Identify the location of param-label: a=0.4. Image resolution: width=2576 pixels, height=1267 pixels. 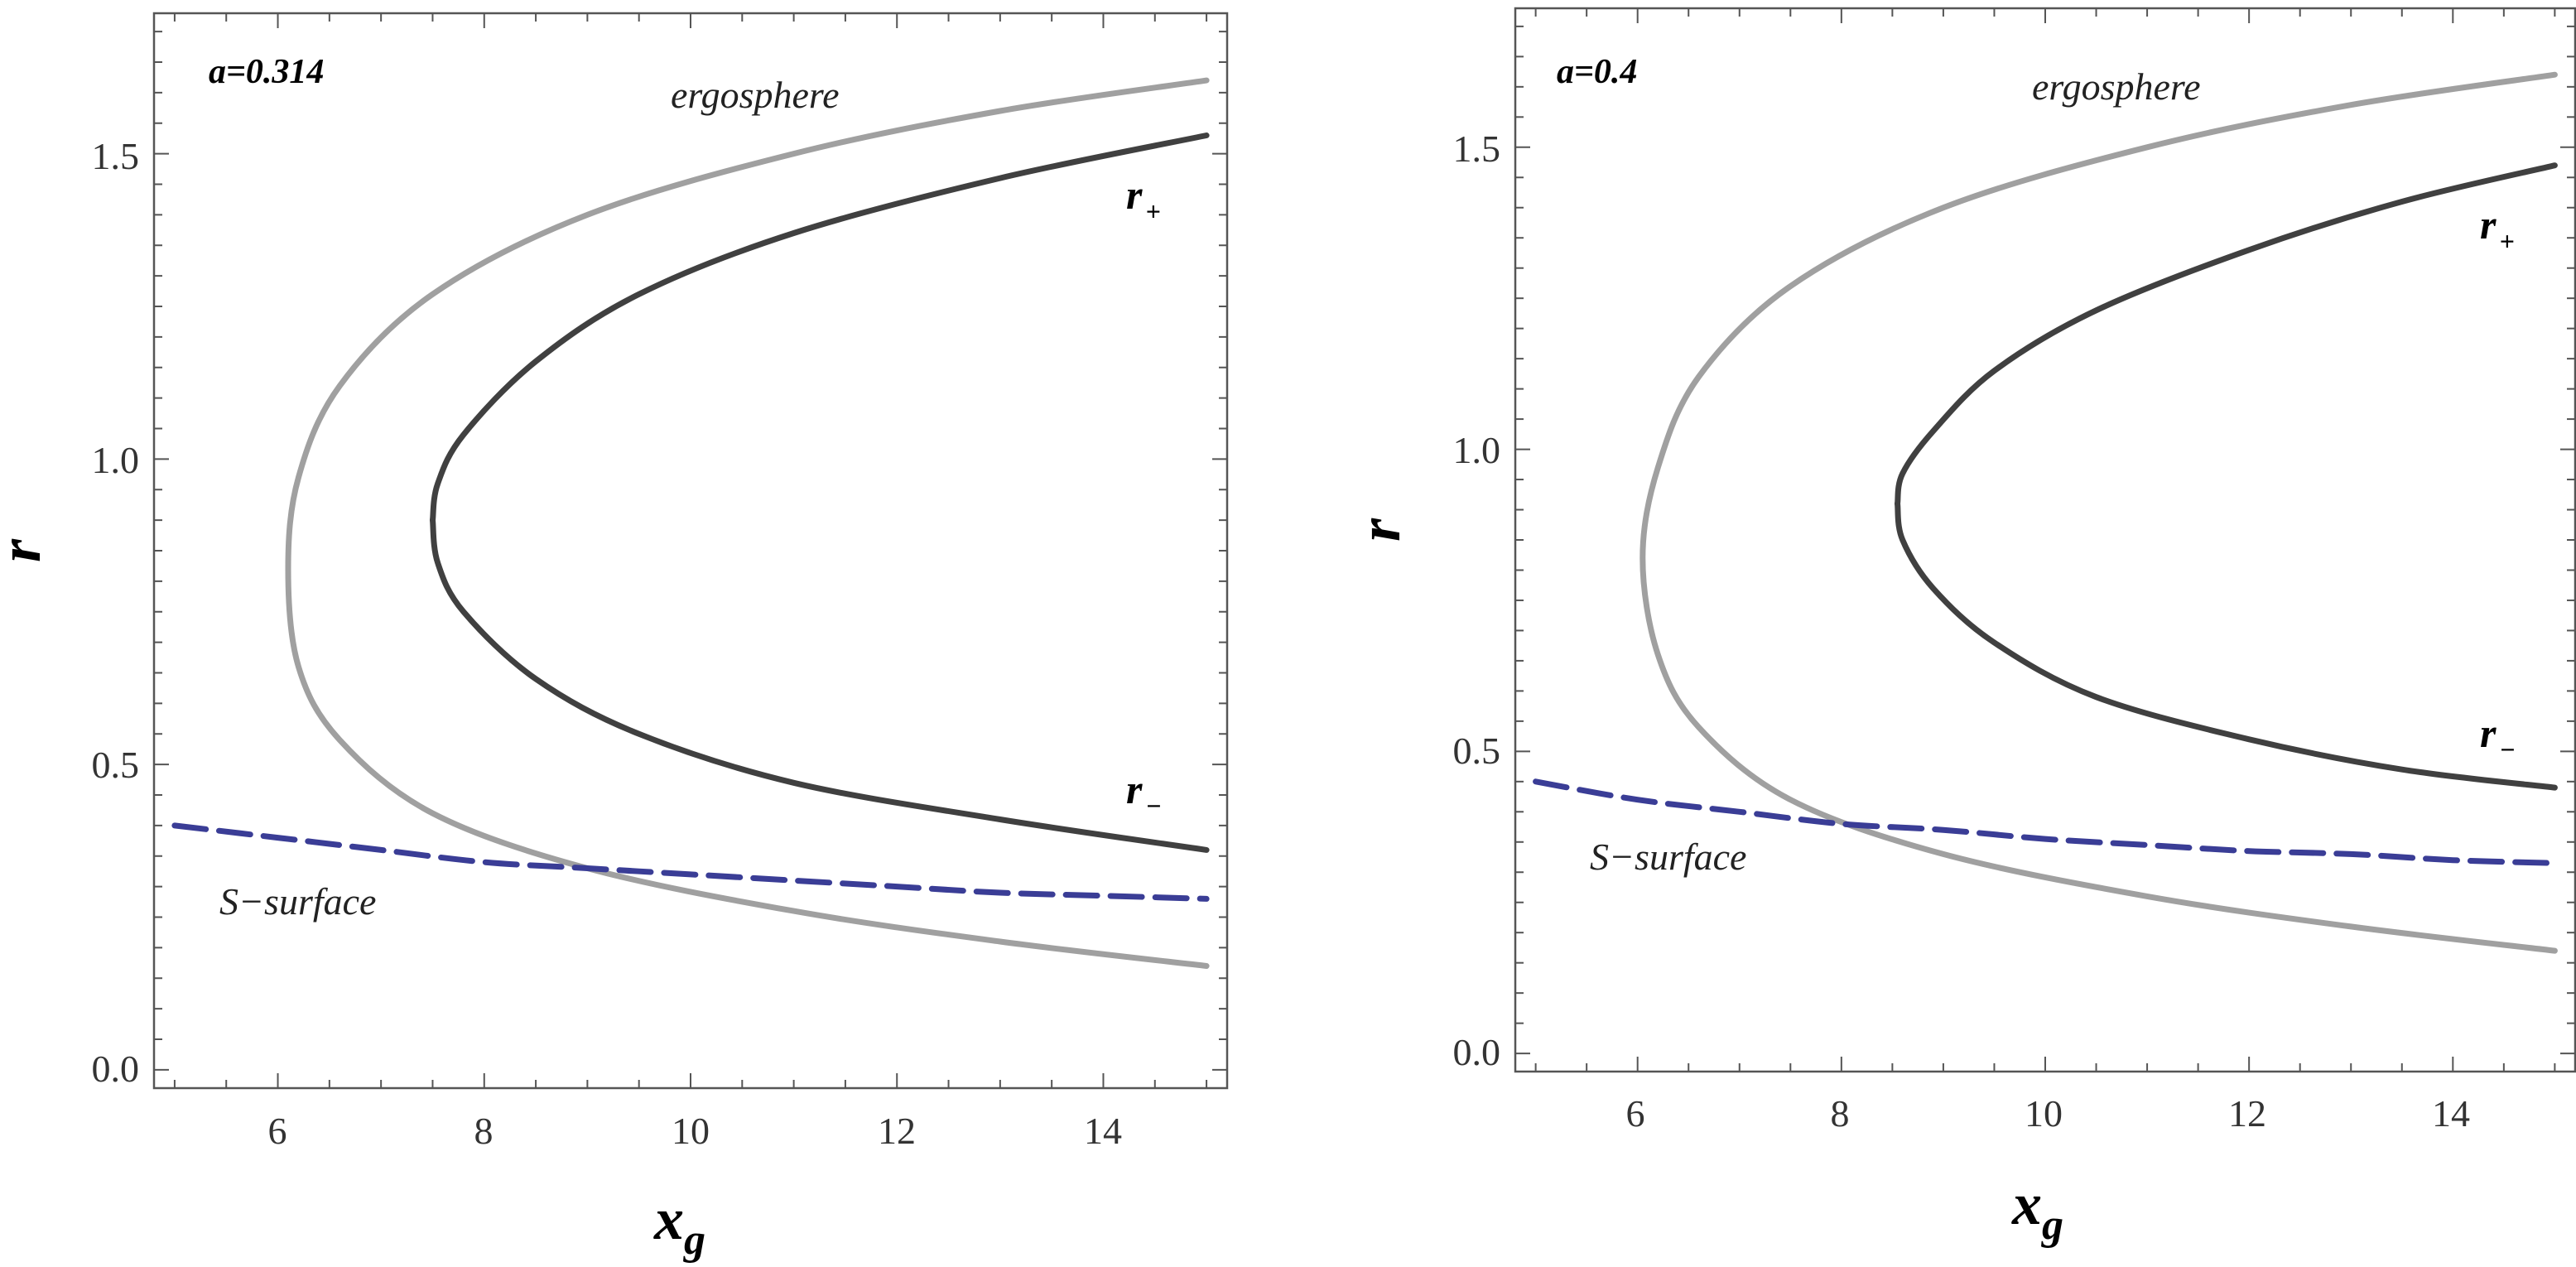
(1597, 72).